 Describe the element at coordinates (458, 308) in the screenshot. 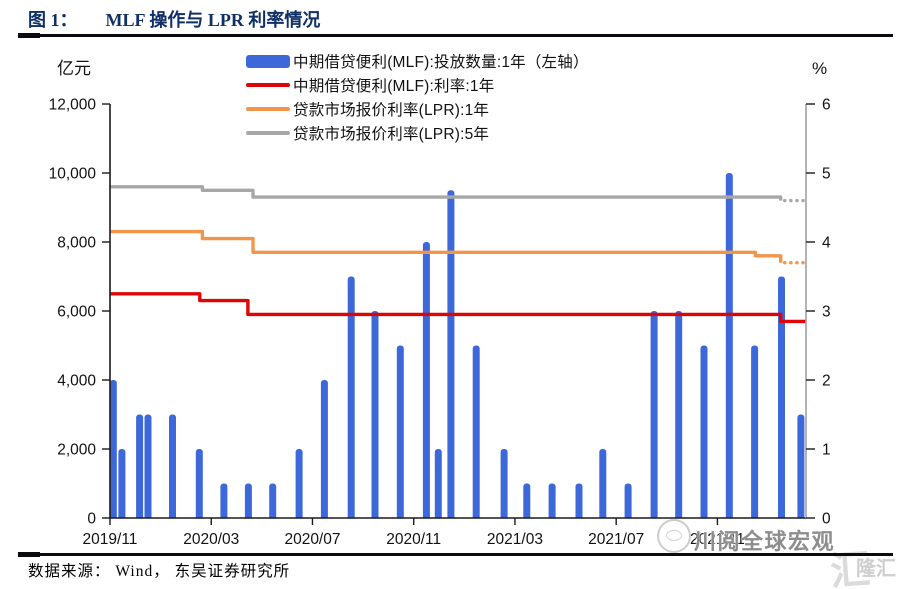

I see `mlf-rate-line` at that location.